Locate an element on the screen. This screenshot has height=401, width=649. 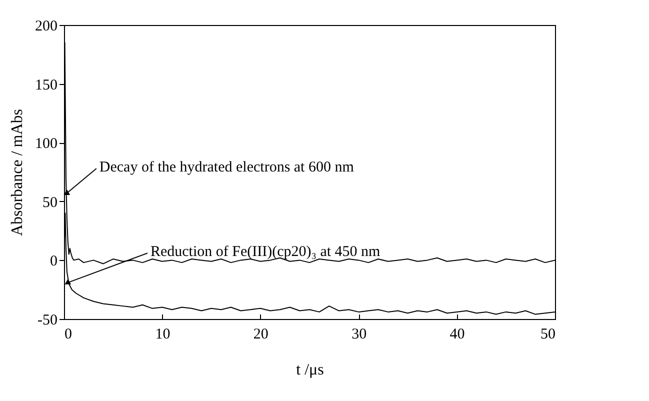
x-tick-label: 0 is located at coordinates (68, 334).